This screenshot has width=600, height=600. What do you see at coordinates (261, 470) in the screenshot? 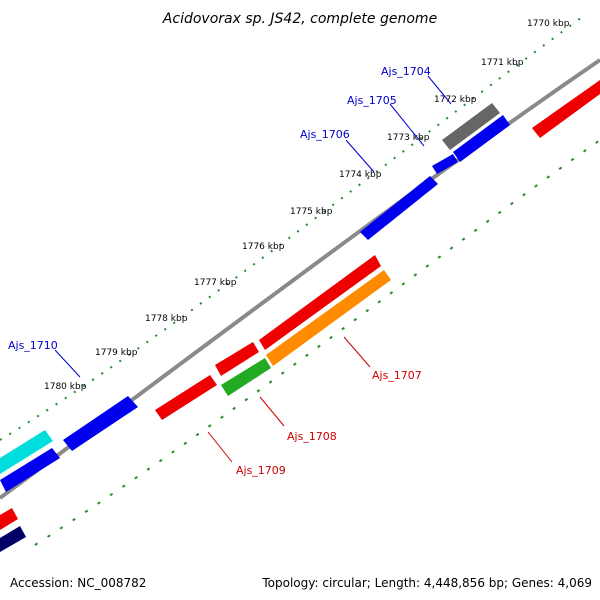
I see `gene-label-ajs-1709: Ajs_1709` at bounding box center [261, 470].